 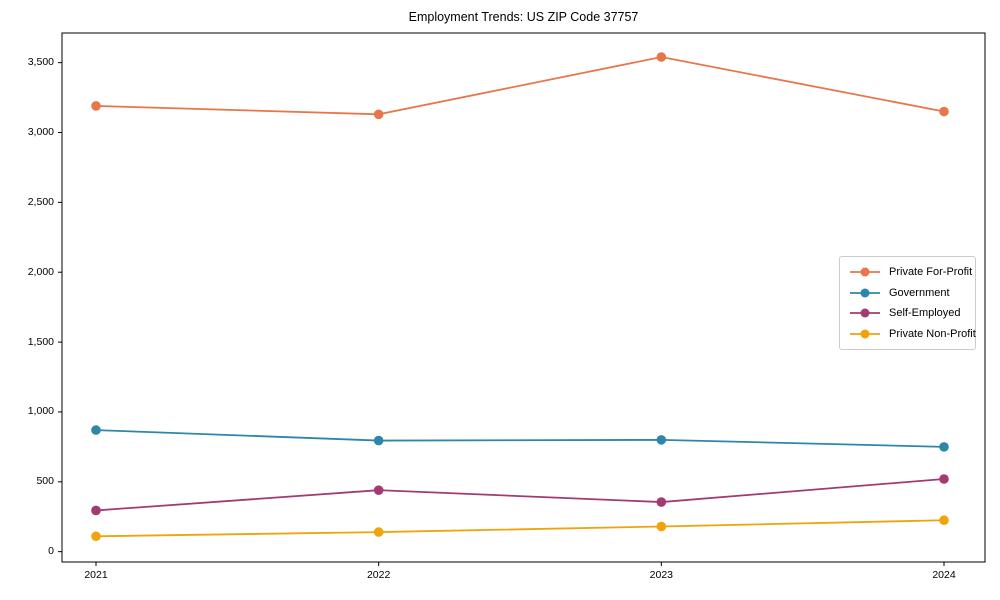 What do you see at coordinates (925, 313) in the screenshot?
I see `legend-label: Self-Employed` at bounding box center [925, 313].